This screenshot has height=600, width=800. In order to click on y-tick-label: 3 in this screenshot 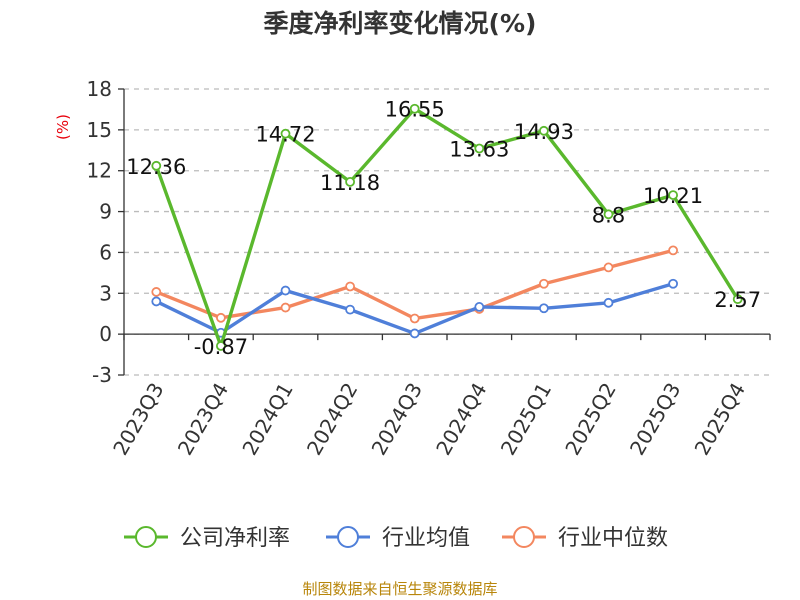, I will do `click(105, 293)`.